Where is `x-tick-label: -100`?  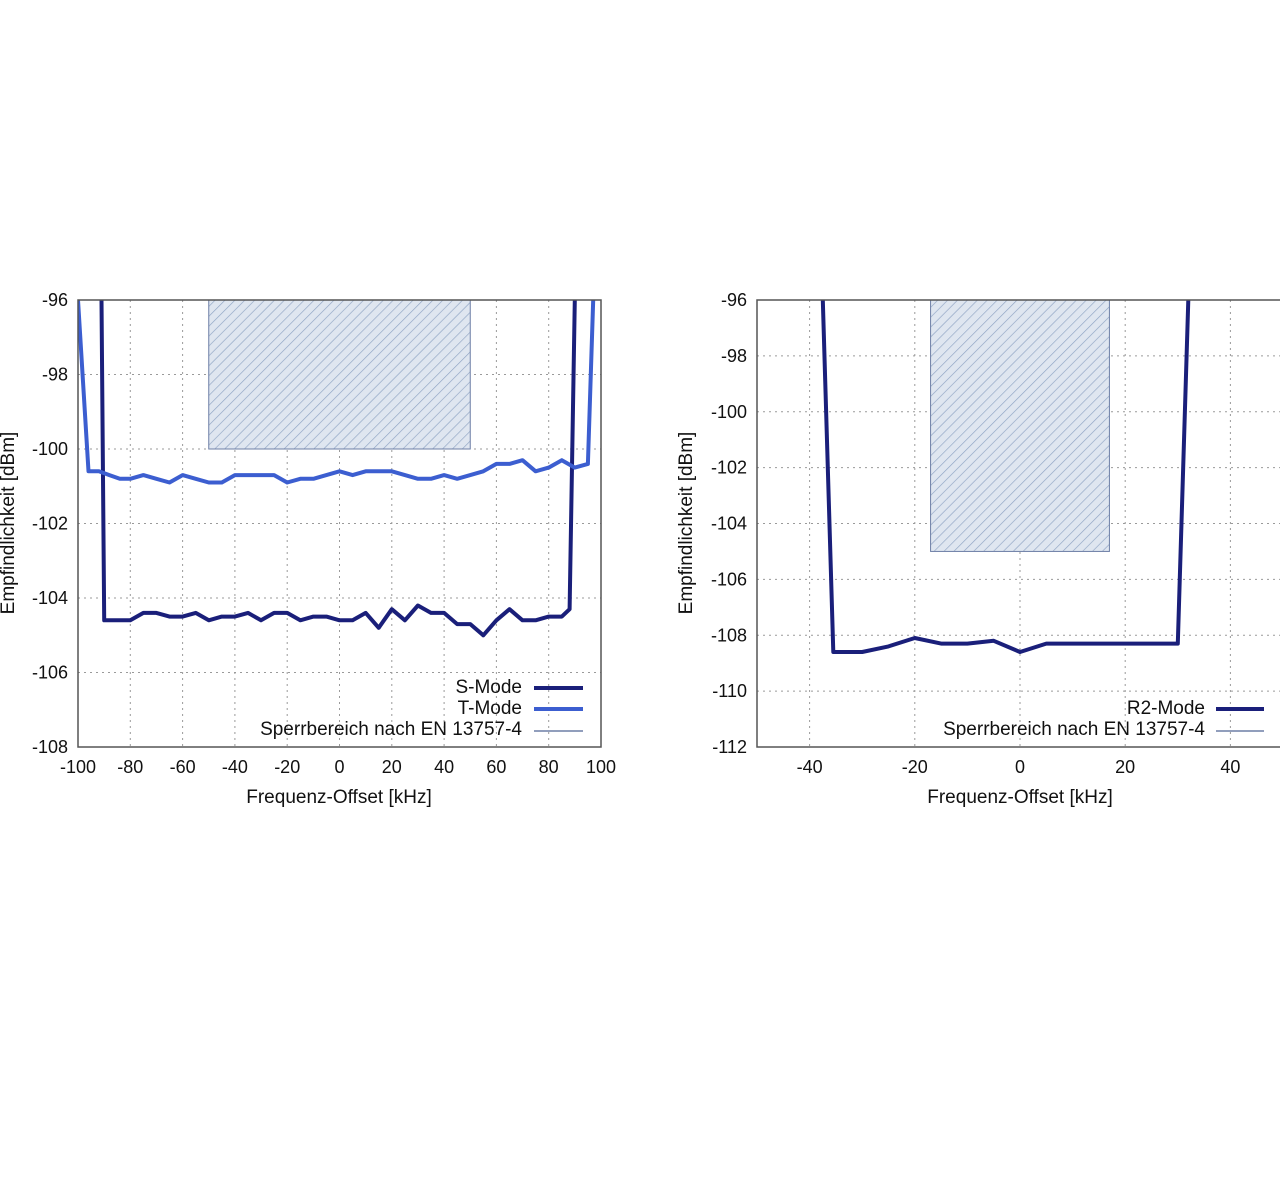 x-tick-label: -100 is located at coordinates (78, 767).